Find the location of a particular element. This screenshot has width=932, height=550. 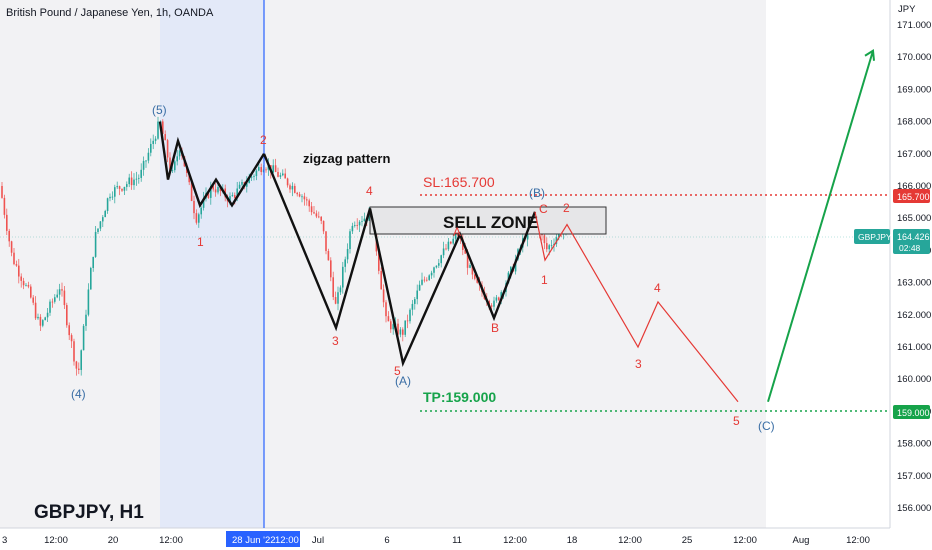

last-price-badge is located at coordinates (911, 241).